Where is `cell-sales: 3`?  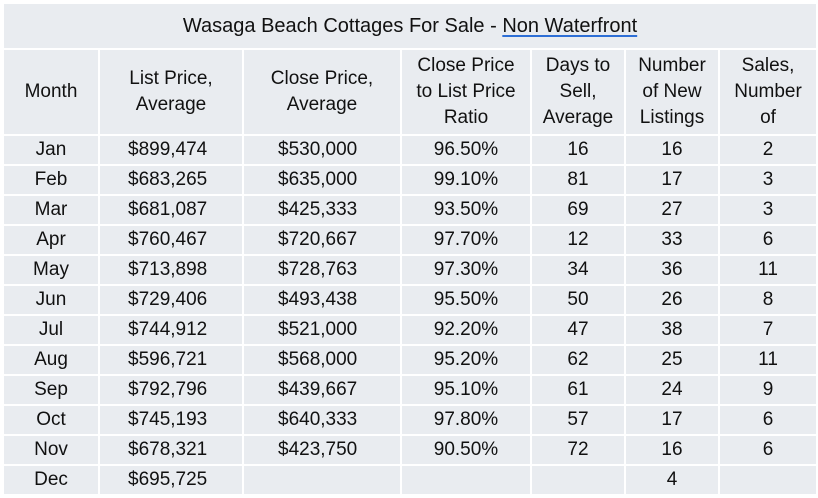 cell-sales: 3 is located at coordinates (767, 210).